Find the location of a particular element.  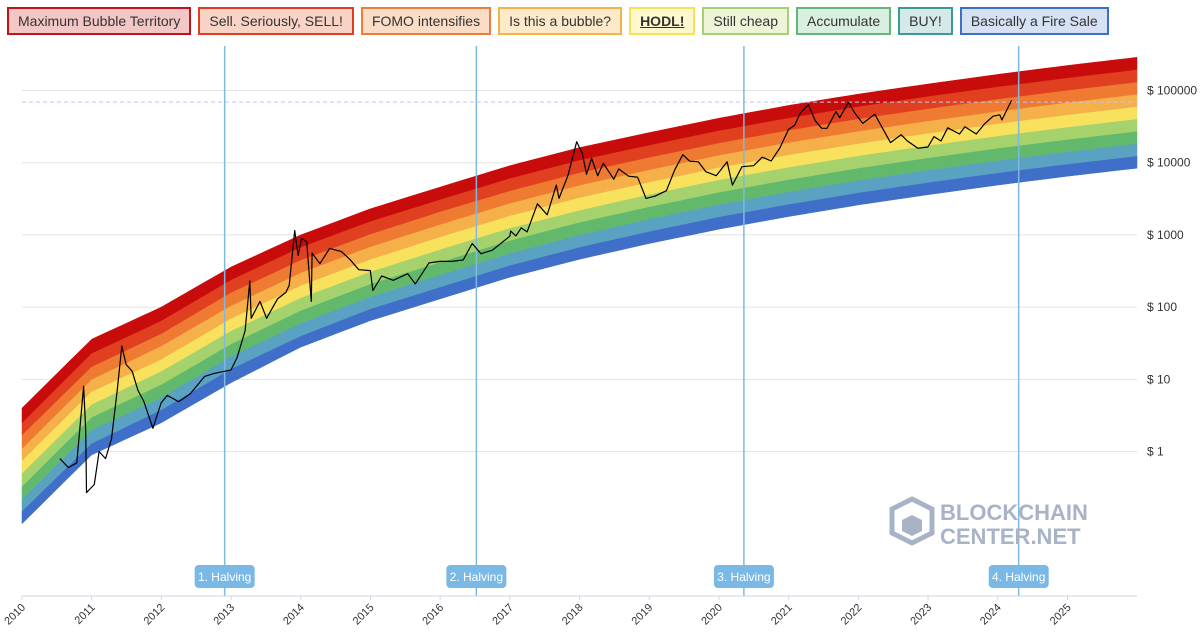

legend-is-this-a-bubble: Is this a bubble? is located at coordinates (560, 21).